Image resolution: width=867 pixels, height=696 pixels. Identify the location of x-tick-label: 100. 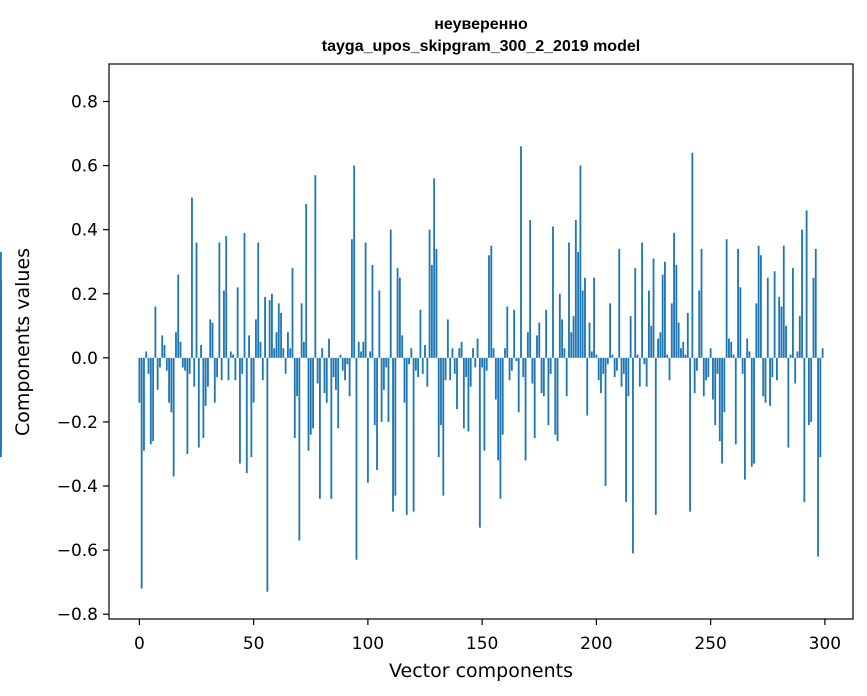
(368, 644).